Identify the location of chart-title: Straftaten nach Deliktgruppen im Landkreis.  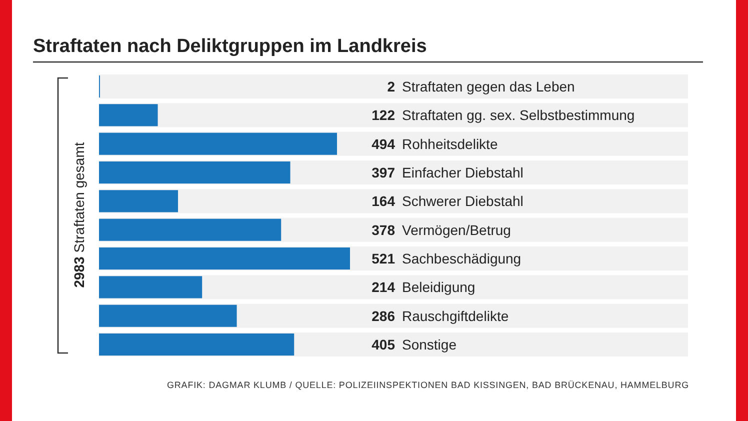
(230, 46).